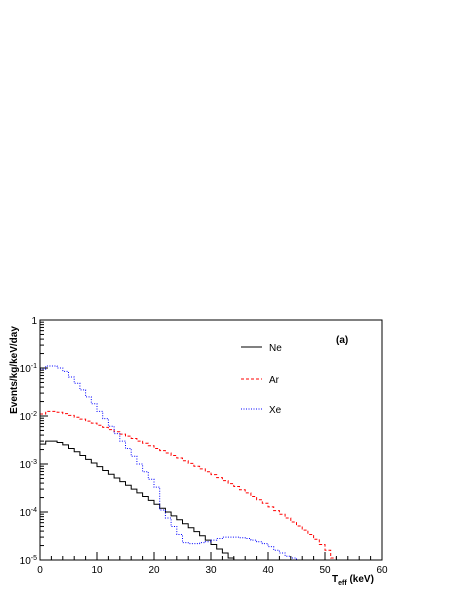  Describe the element at coordinates (274, 380) in the screenshot. I see `legend-label-ar: Ar` at that location.